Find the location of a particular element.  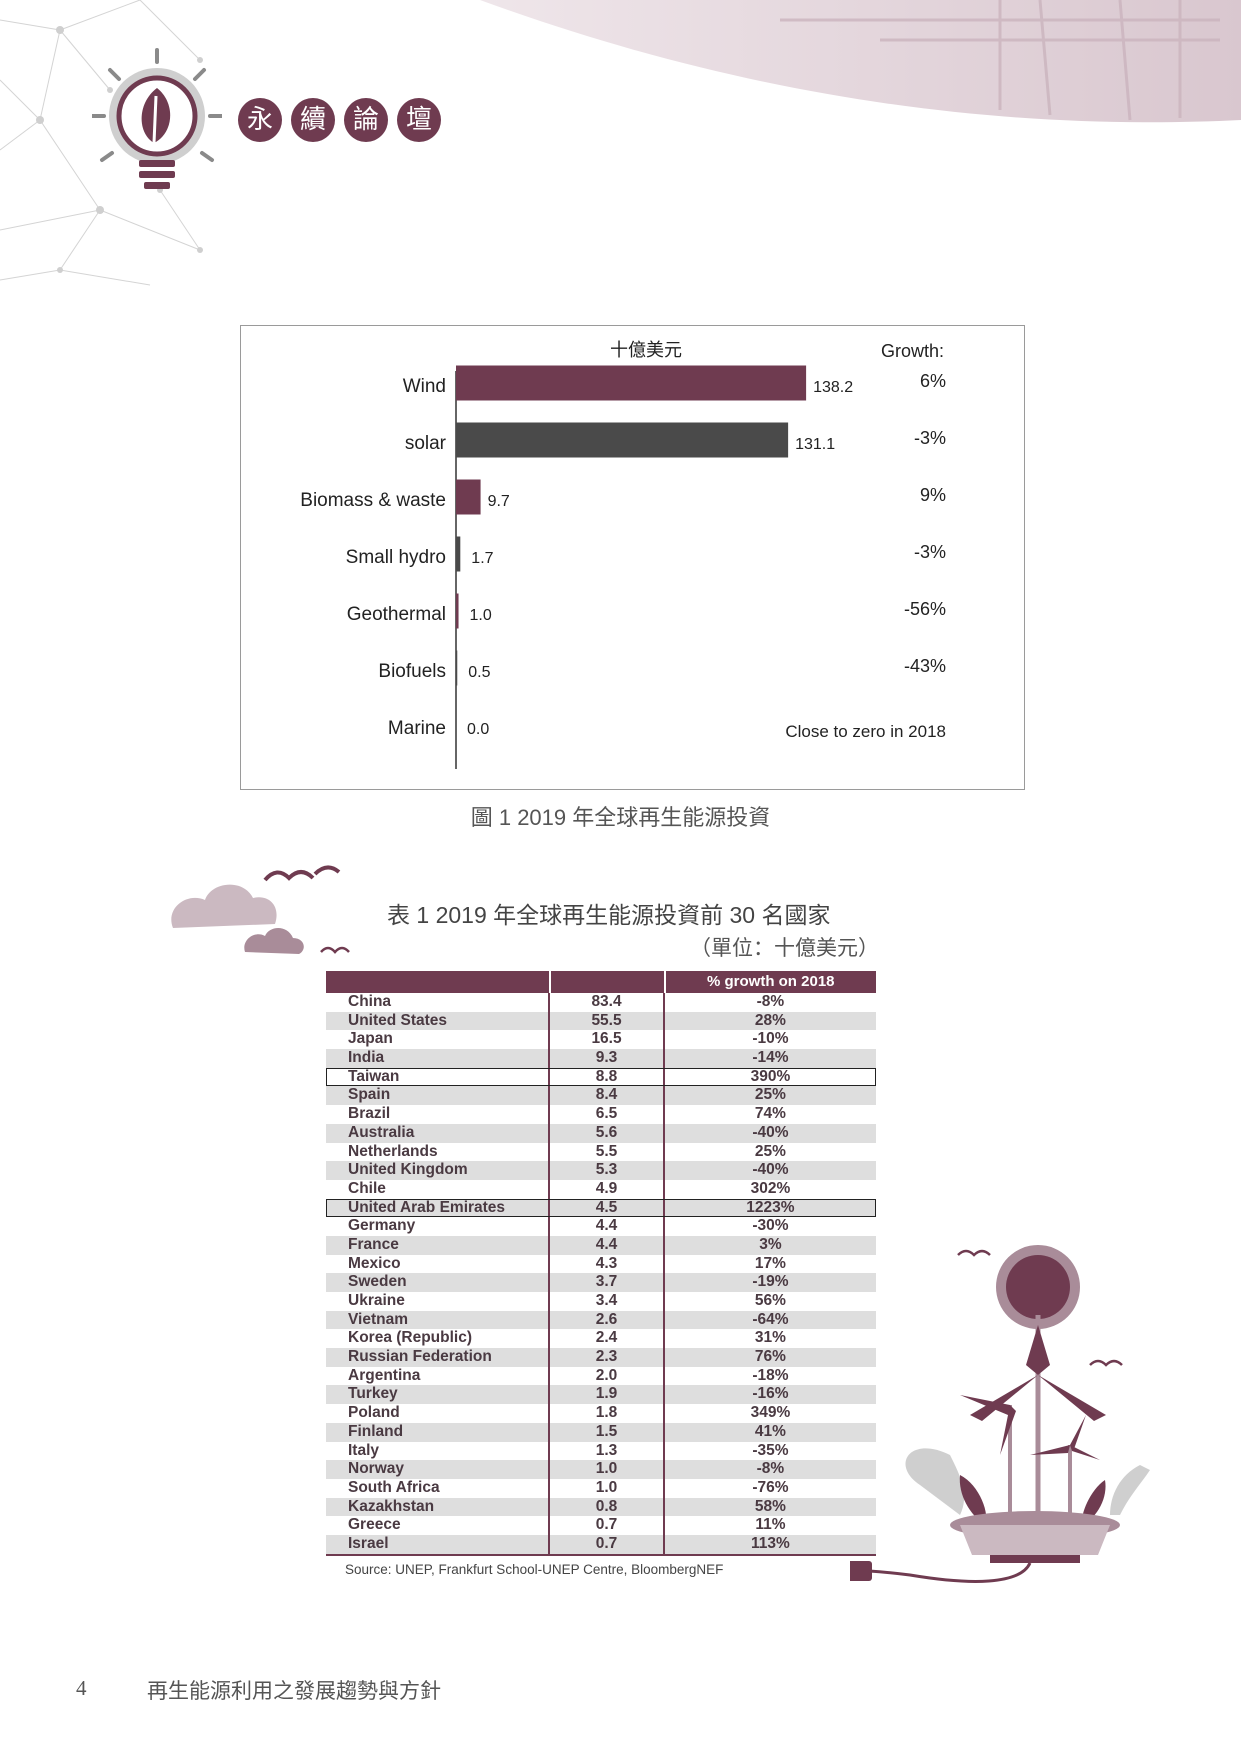

value-cell: 4.9 is located at coordinates (607, 1189).